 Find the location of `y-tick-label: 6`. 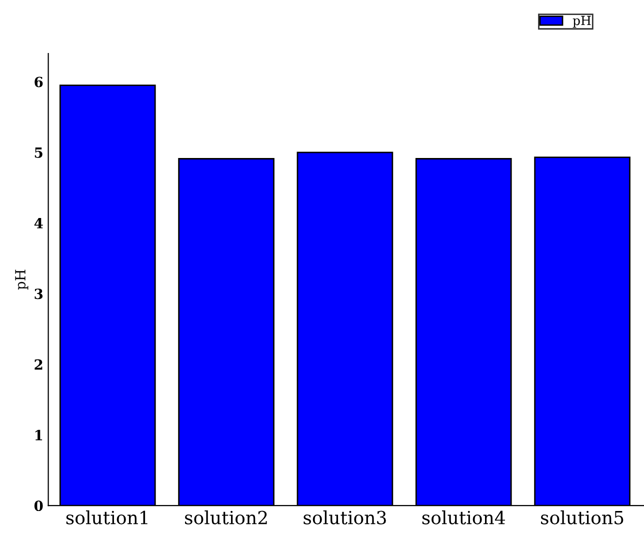

y-tick-label: 6 is located at coordinates (38, 82).